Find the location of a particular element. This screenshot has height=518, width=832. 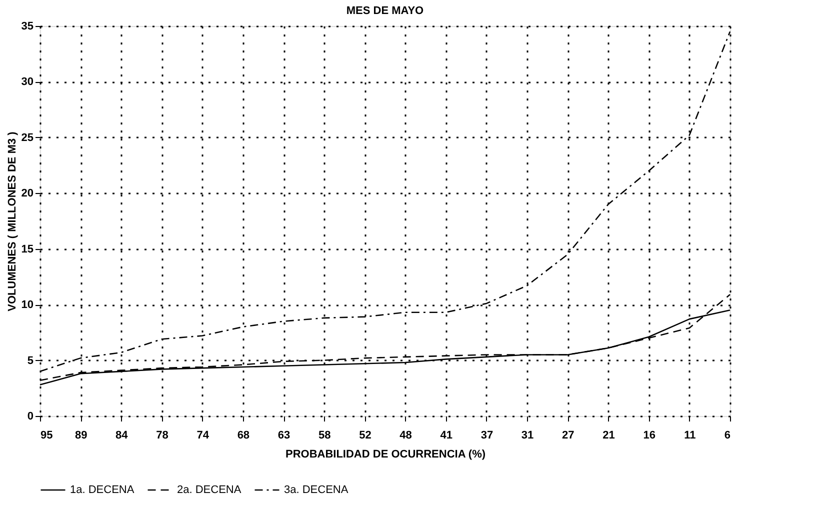

x-tick-label: 84 is located at coordinates (122, 436).